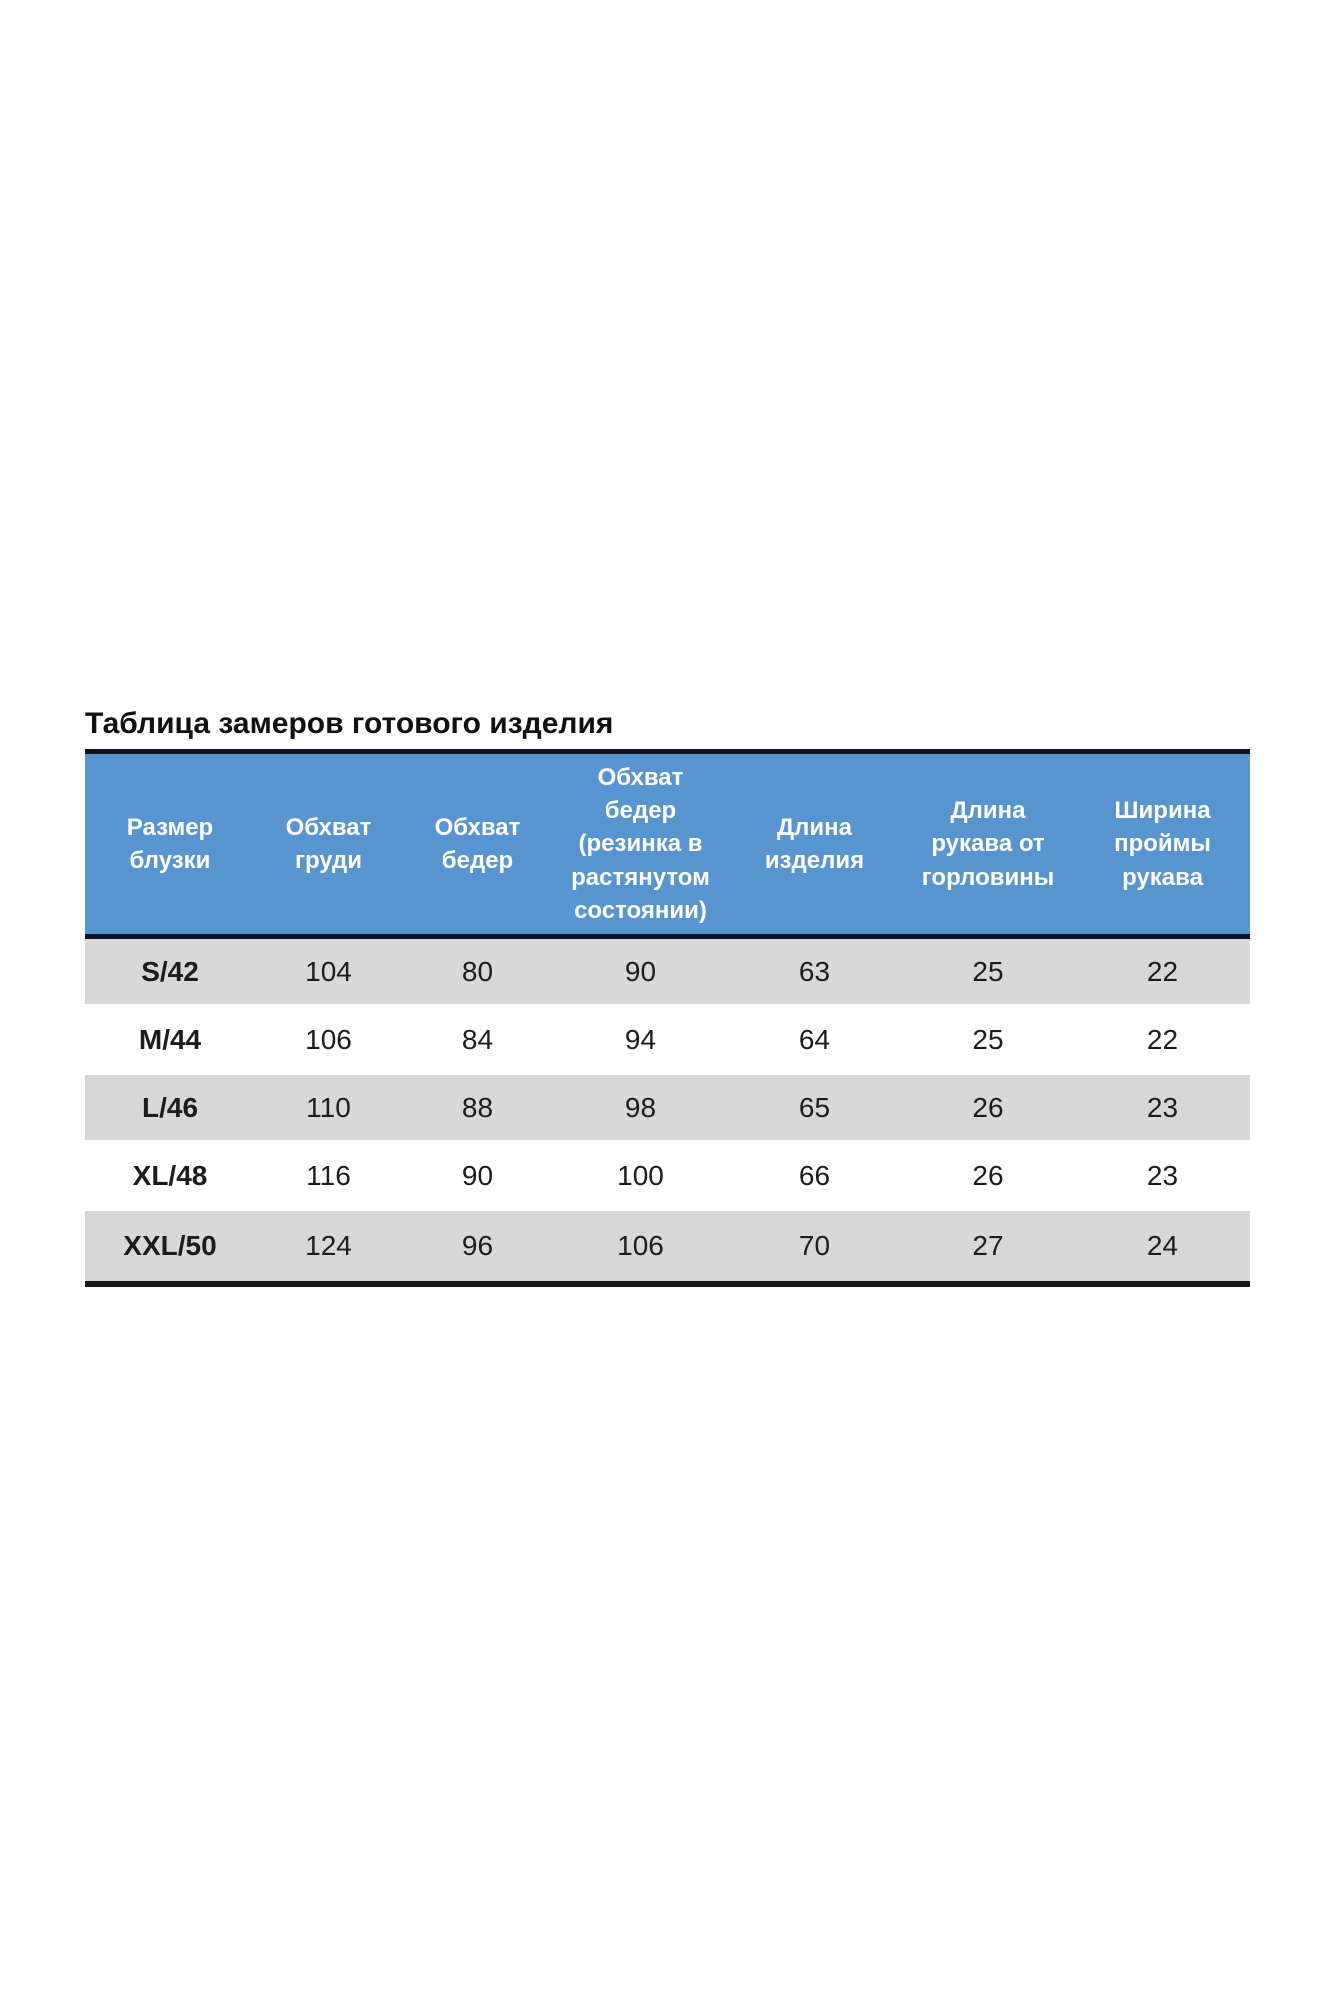 The image size is (1333, 2000). I want to click on column-header-length: Длина изделия, so click(814, 846).